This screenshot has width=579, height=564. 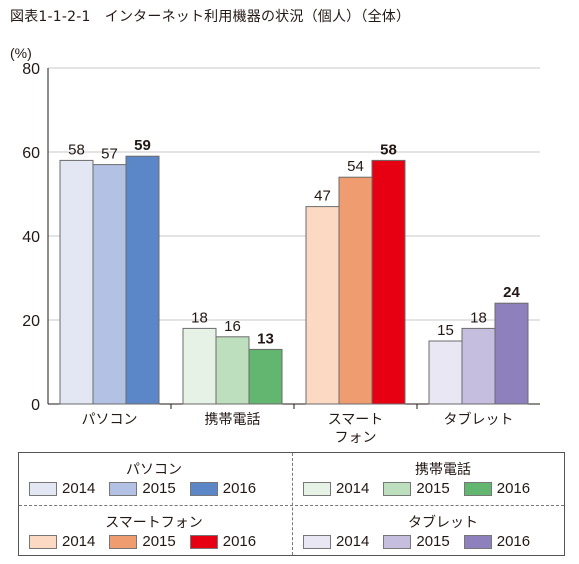 I want to click on legend-group-name: スマートフォン, so click(x=154, y=523).